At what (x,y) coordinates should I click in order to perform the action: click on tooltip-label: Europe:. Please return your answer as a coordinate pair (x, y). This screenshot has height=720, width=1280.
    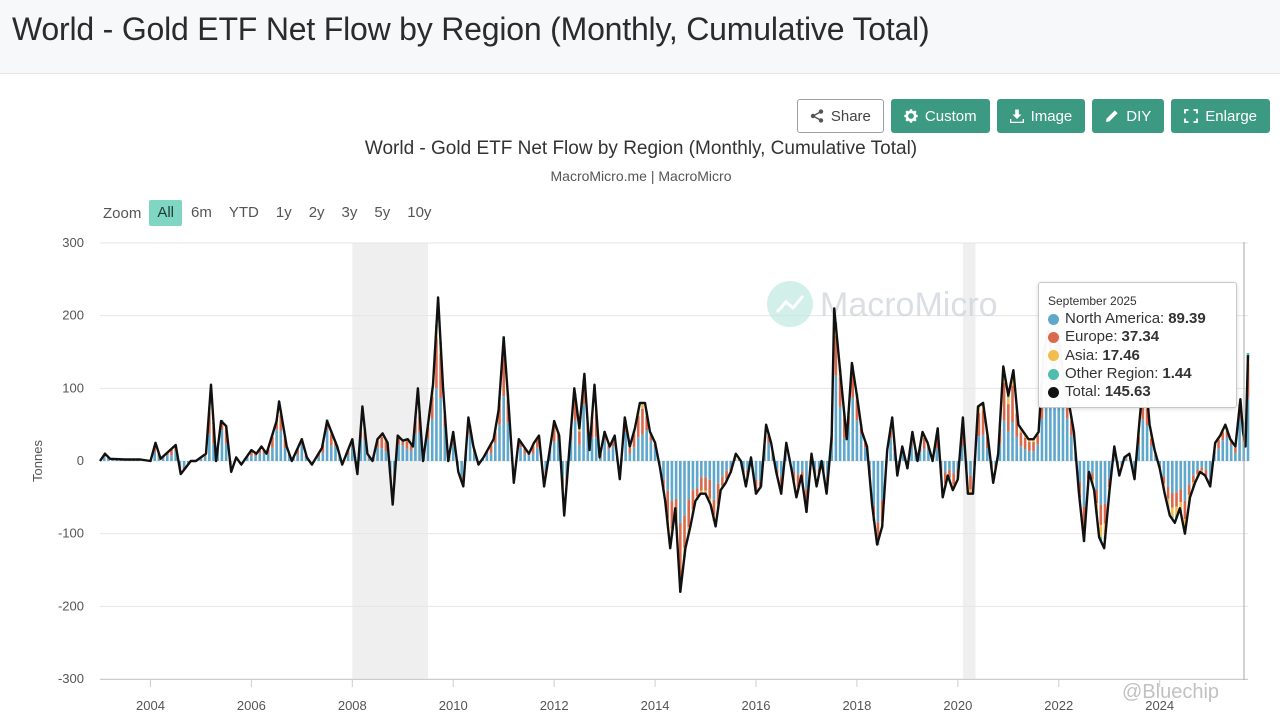
    Looking at the image, I should click on (1091, 337).